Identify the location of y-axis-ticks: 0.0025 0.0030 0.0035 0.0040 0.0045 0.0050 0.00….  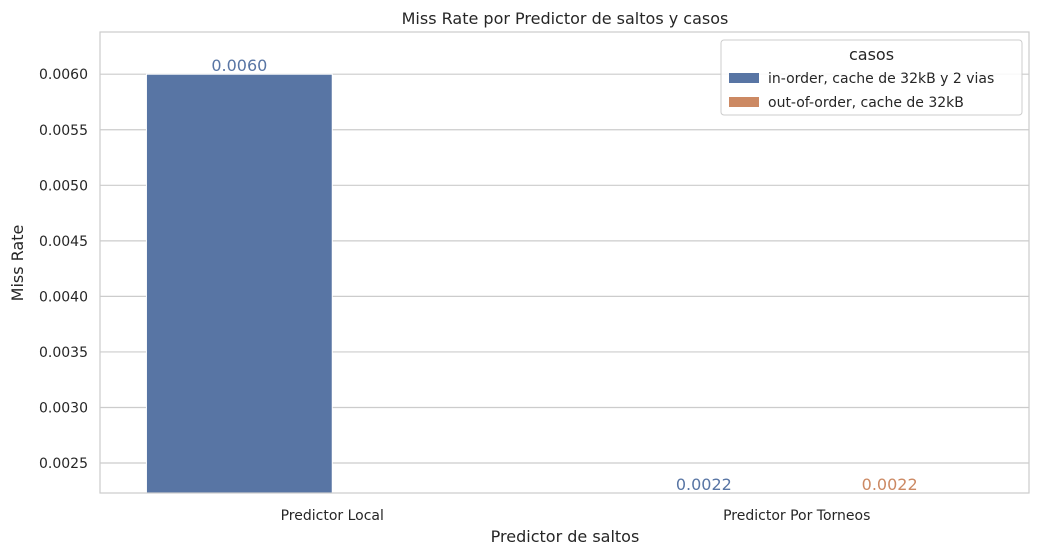
(63, 269).